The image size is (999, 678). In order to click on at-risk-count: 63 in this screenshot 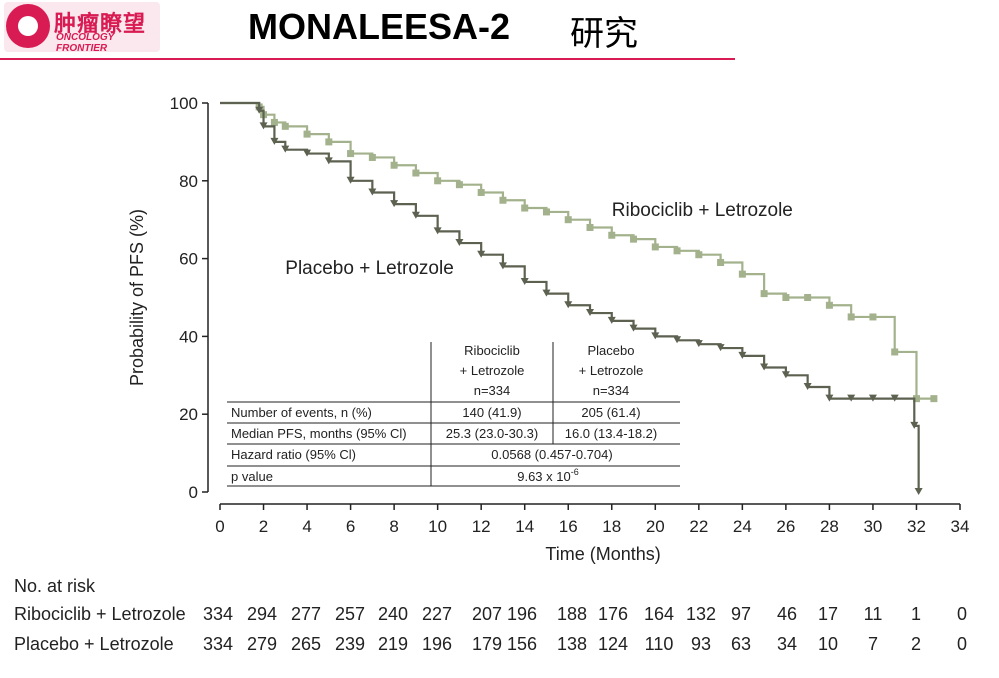, I will do `click(741, 644)`.